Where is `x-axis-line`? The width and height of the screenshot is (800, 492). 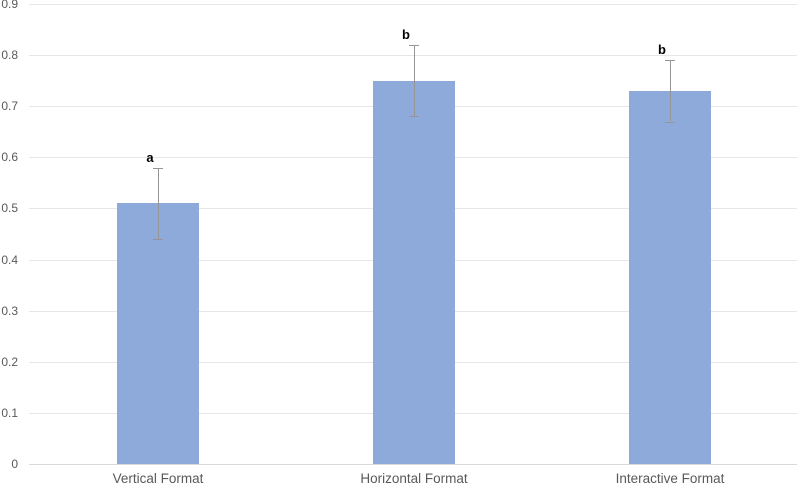
x-axis-line is located at coordinates (413, 464).